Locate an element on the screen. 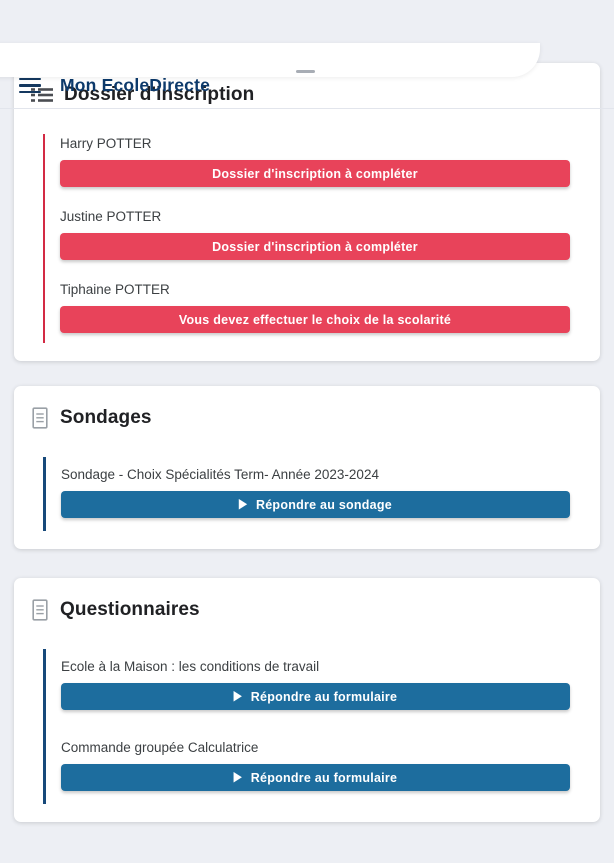 The width and height of the screenshot is (614, 863). repondre-sondage-button: ▶ Répondre au sondage is located at coordinates (315, 504).